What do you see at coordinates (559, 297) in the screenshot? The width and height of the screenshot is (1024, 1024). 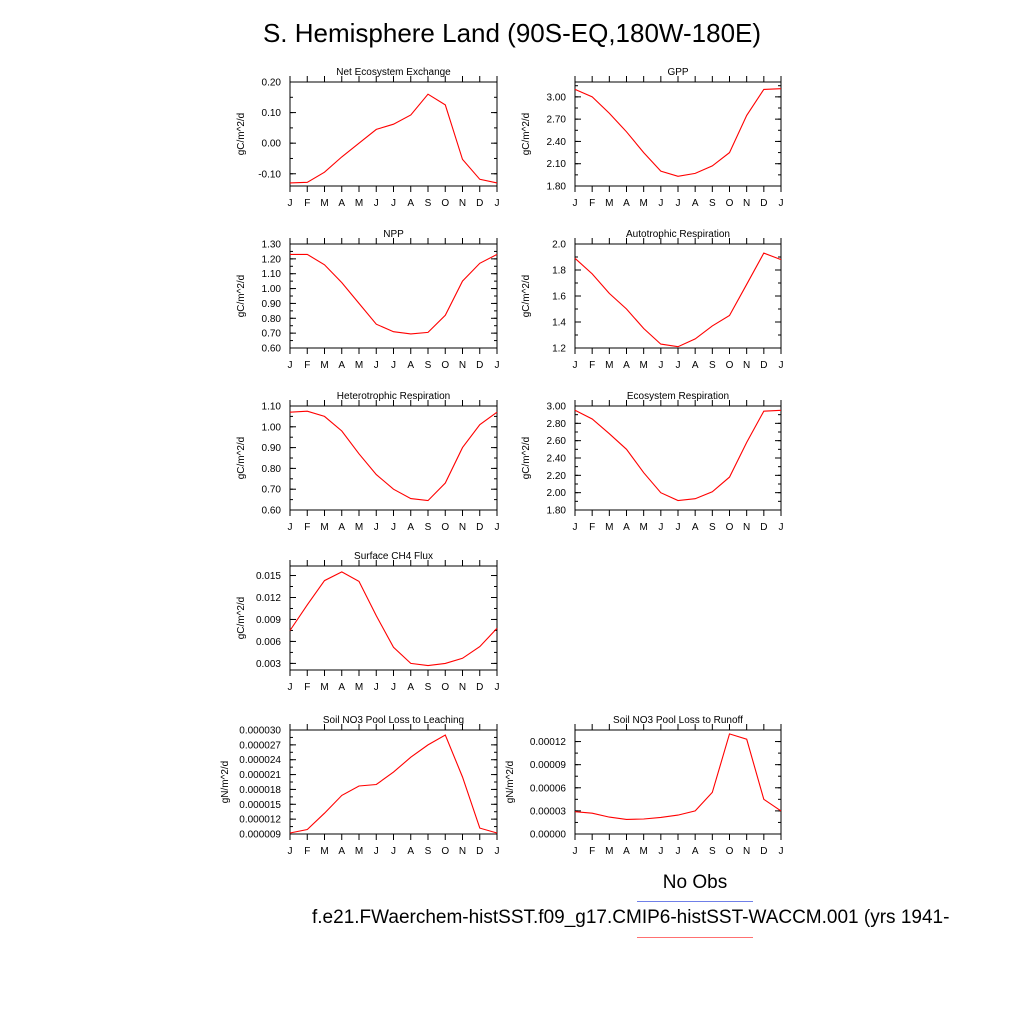 I see `y-tick-label: 1.6` at bounding box center [559, 297].